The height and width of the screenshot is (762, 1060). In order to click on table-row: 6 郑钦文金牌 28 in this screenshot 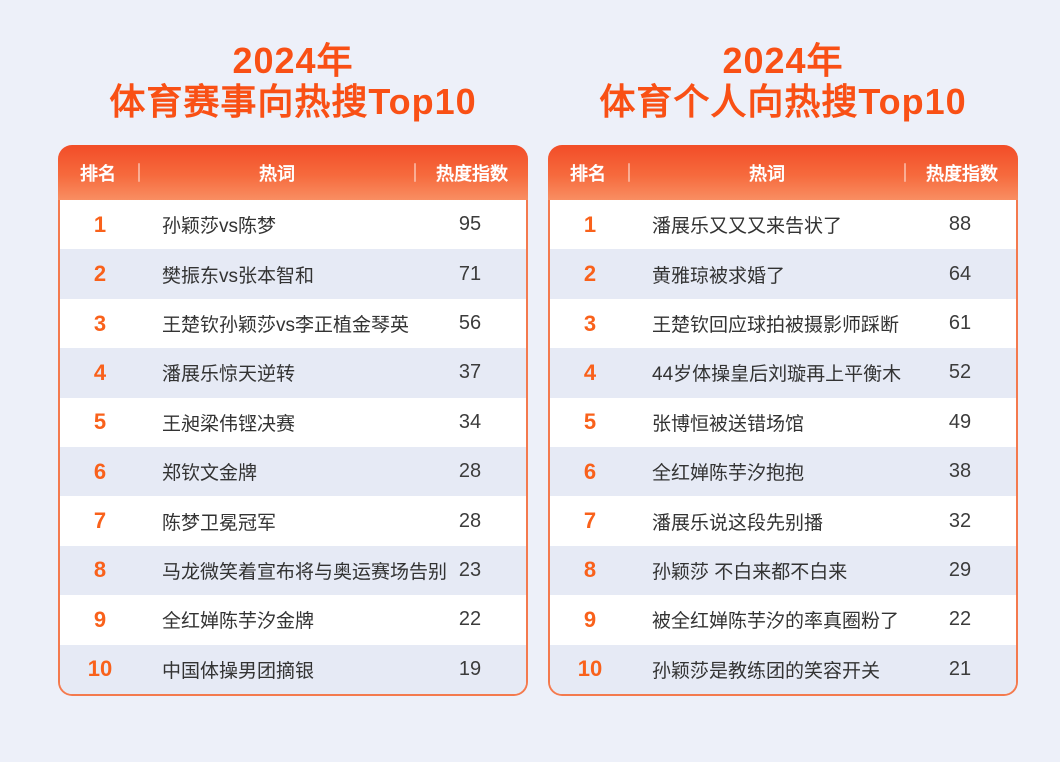, I will do `click(293, 472)`.